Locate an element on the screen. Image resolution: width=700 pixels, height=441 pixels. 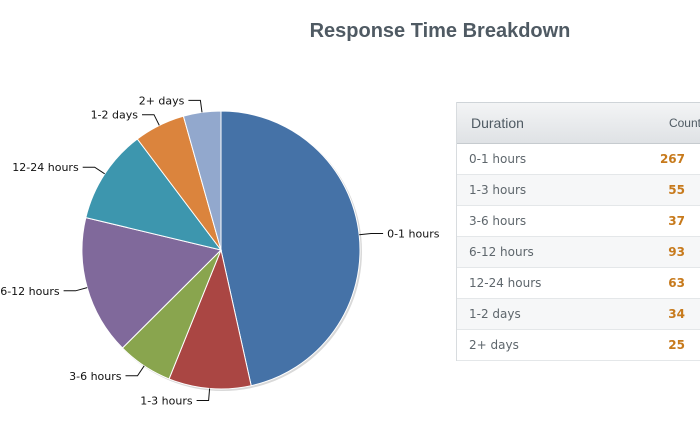
row-count: 63 is located at coordinates (676, 283).